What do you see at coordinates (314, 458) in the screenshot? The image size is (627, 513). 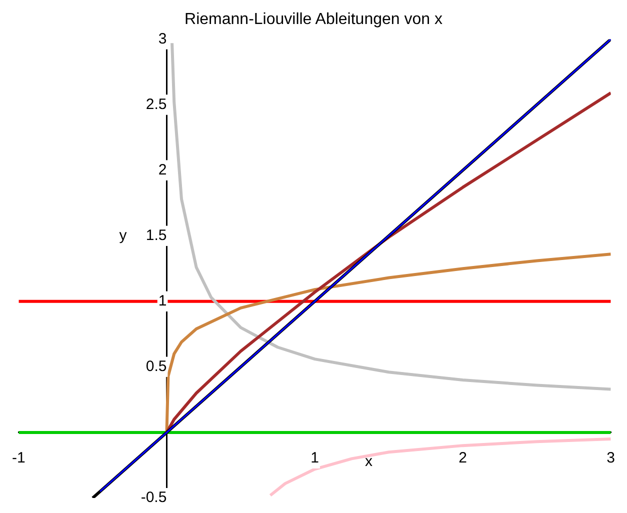 I see `x-tick-label: 1` at bounding box center [314, 458].